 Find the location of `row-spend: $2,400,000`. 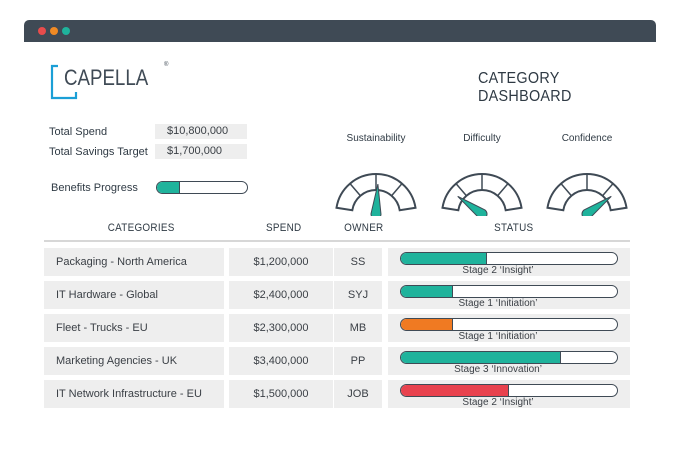

row-spend: $2,400,000 is located at coordinates (281, 295).